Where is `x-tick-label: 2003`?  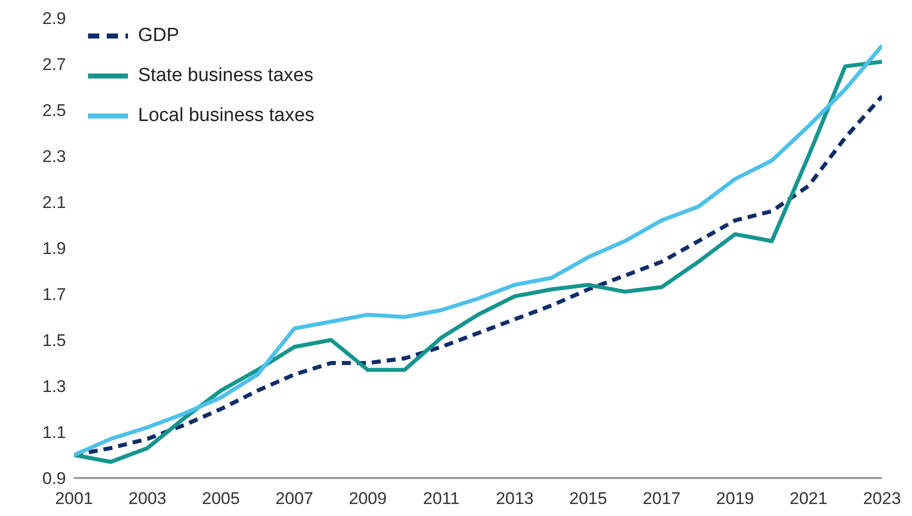
x-tick-label: 2003 is located at coordinates (147, 498).